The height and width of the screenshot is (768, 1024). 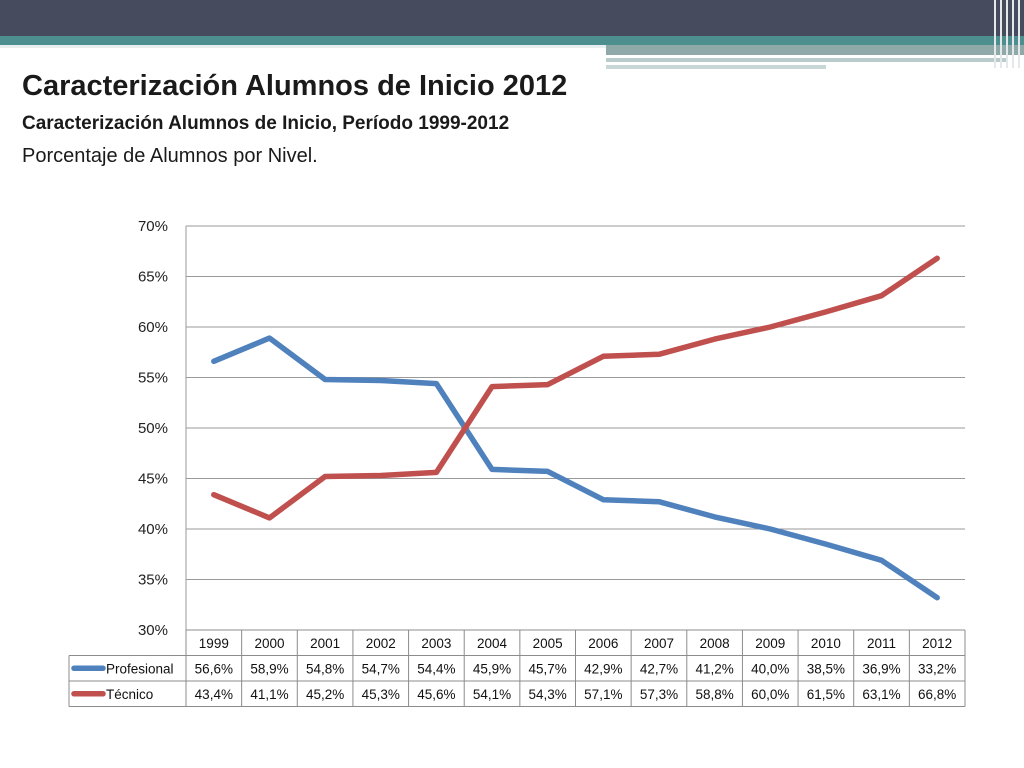 I want to click on data-label: 41,2%, so click(x=714, y=668).